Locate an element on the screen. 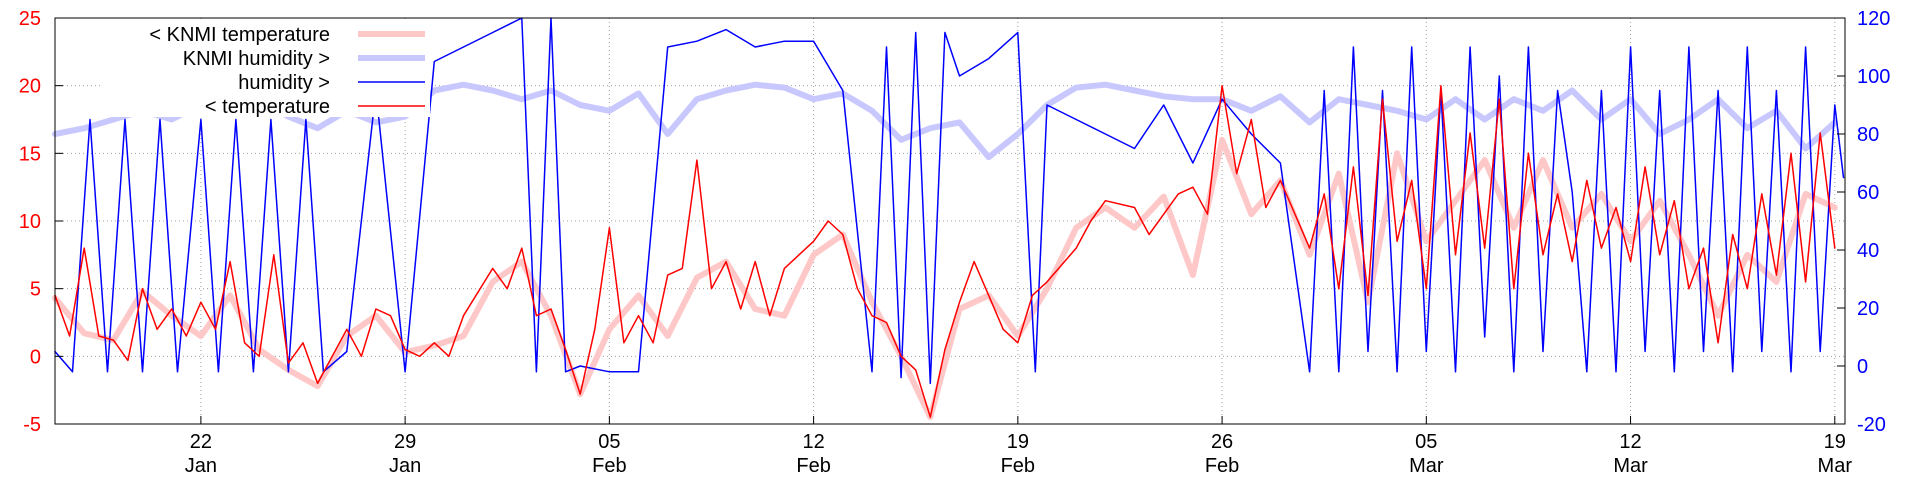 The width and height of the screenshot is (1920, 480). legend-label: KNMI humidity > is located at coordinates (256, 59).